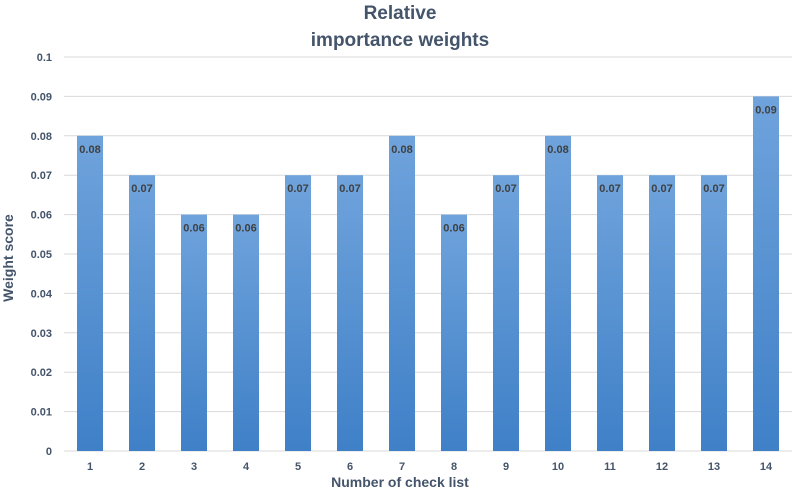 The image size is (800, 491). I want to click on x-tick-label: 3, so click(194, 467).